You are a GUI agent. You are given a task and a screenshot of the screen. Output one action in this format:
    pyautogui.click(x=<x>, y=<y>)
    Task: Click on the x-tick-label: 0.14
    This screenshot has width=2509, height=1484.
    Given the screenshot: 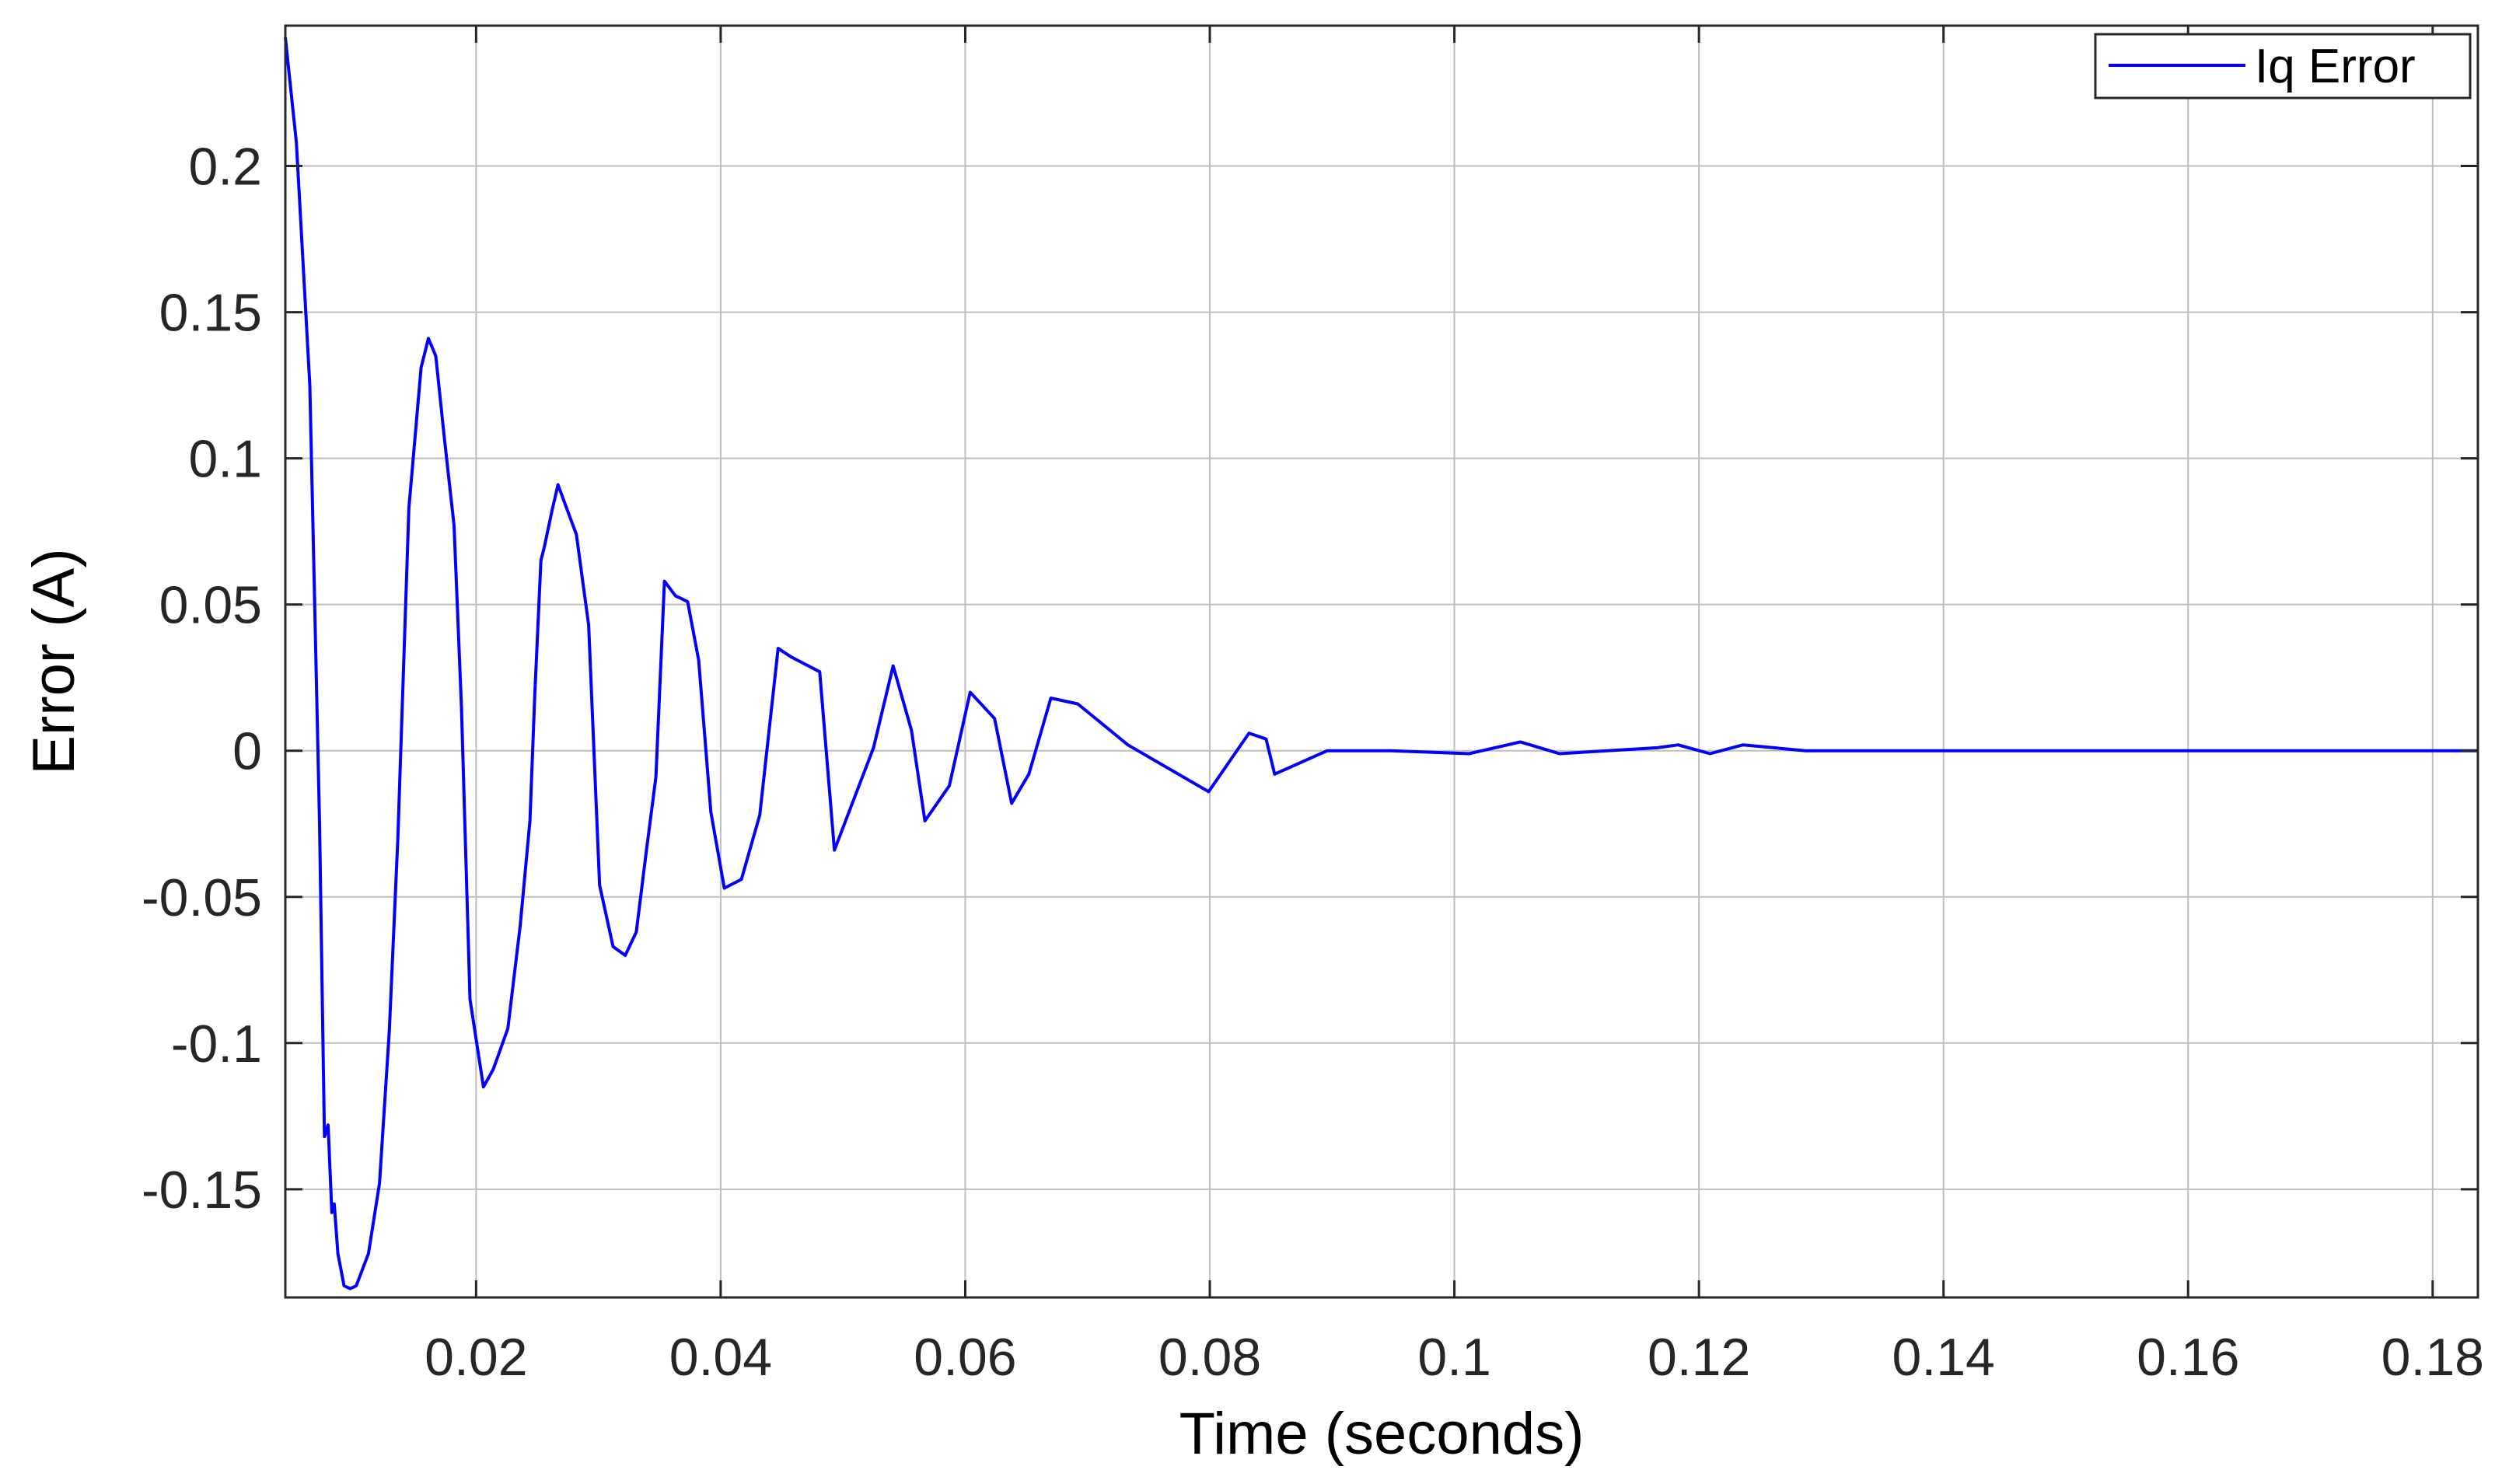 What is the action you would take?
    pyautogui.click(x=1943, y=1357)
    